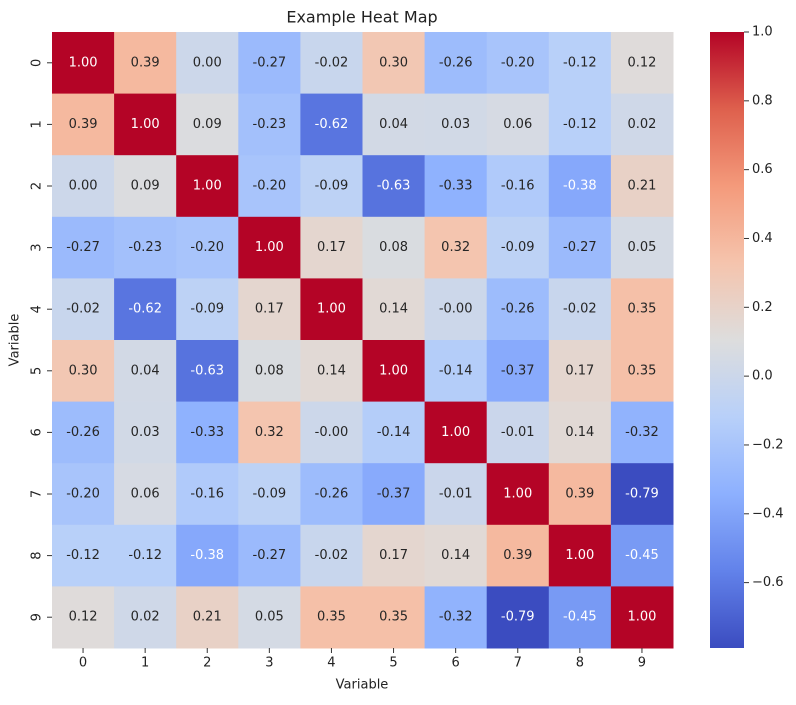  Describe the element at coordinates (762, 307) in the screenshot. I see `colorbar-tick-label: 0.2` at that location.